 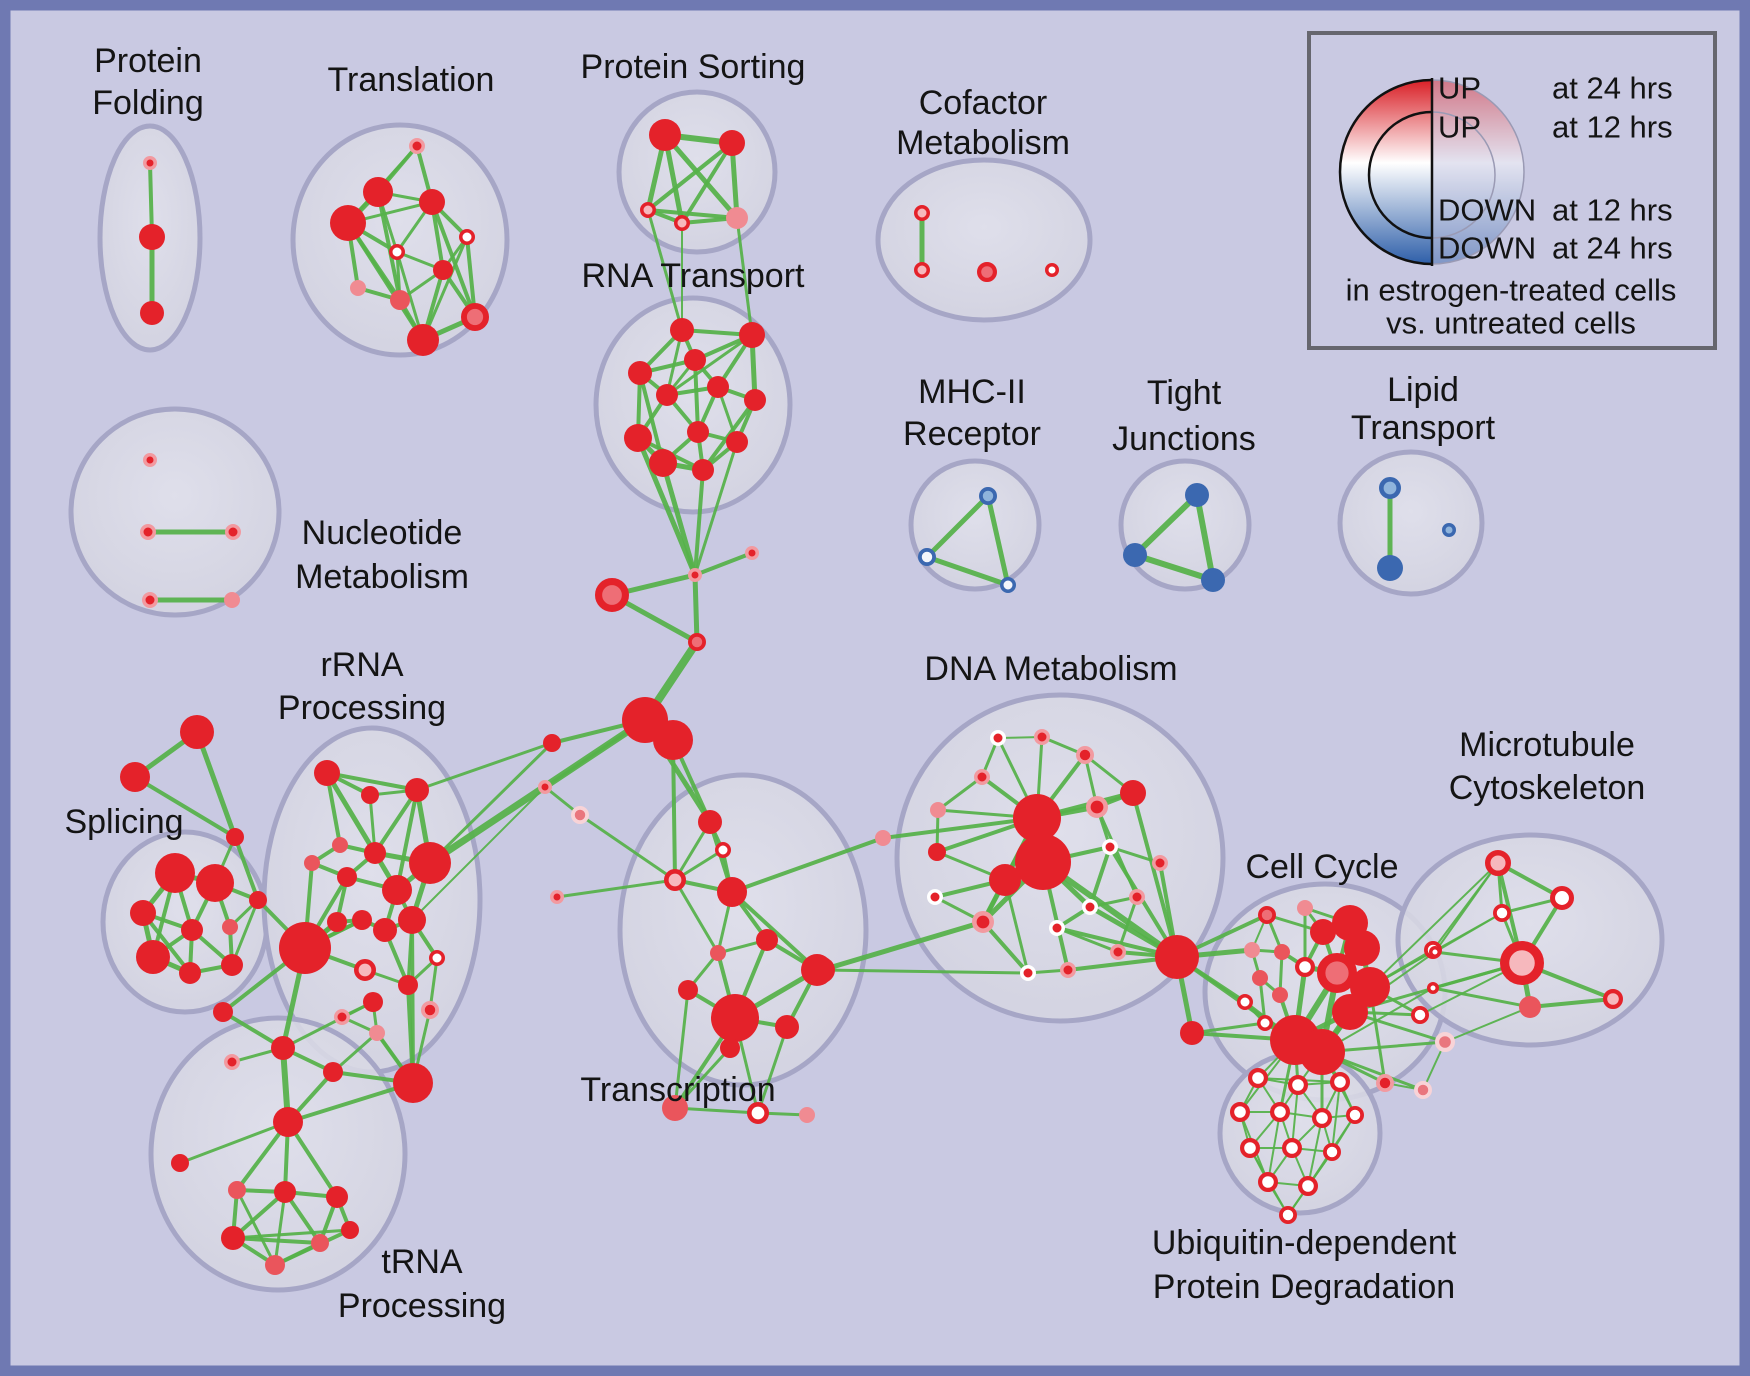 What do you see at coordinates (1052, 270) in the screenshot?
I see `network-node-cf` at bounding box center [1052, 270].